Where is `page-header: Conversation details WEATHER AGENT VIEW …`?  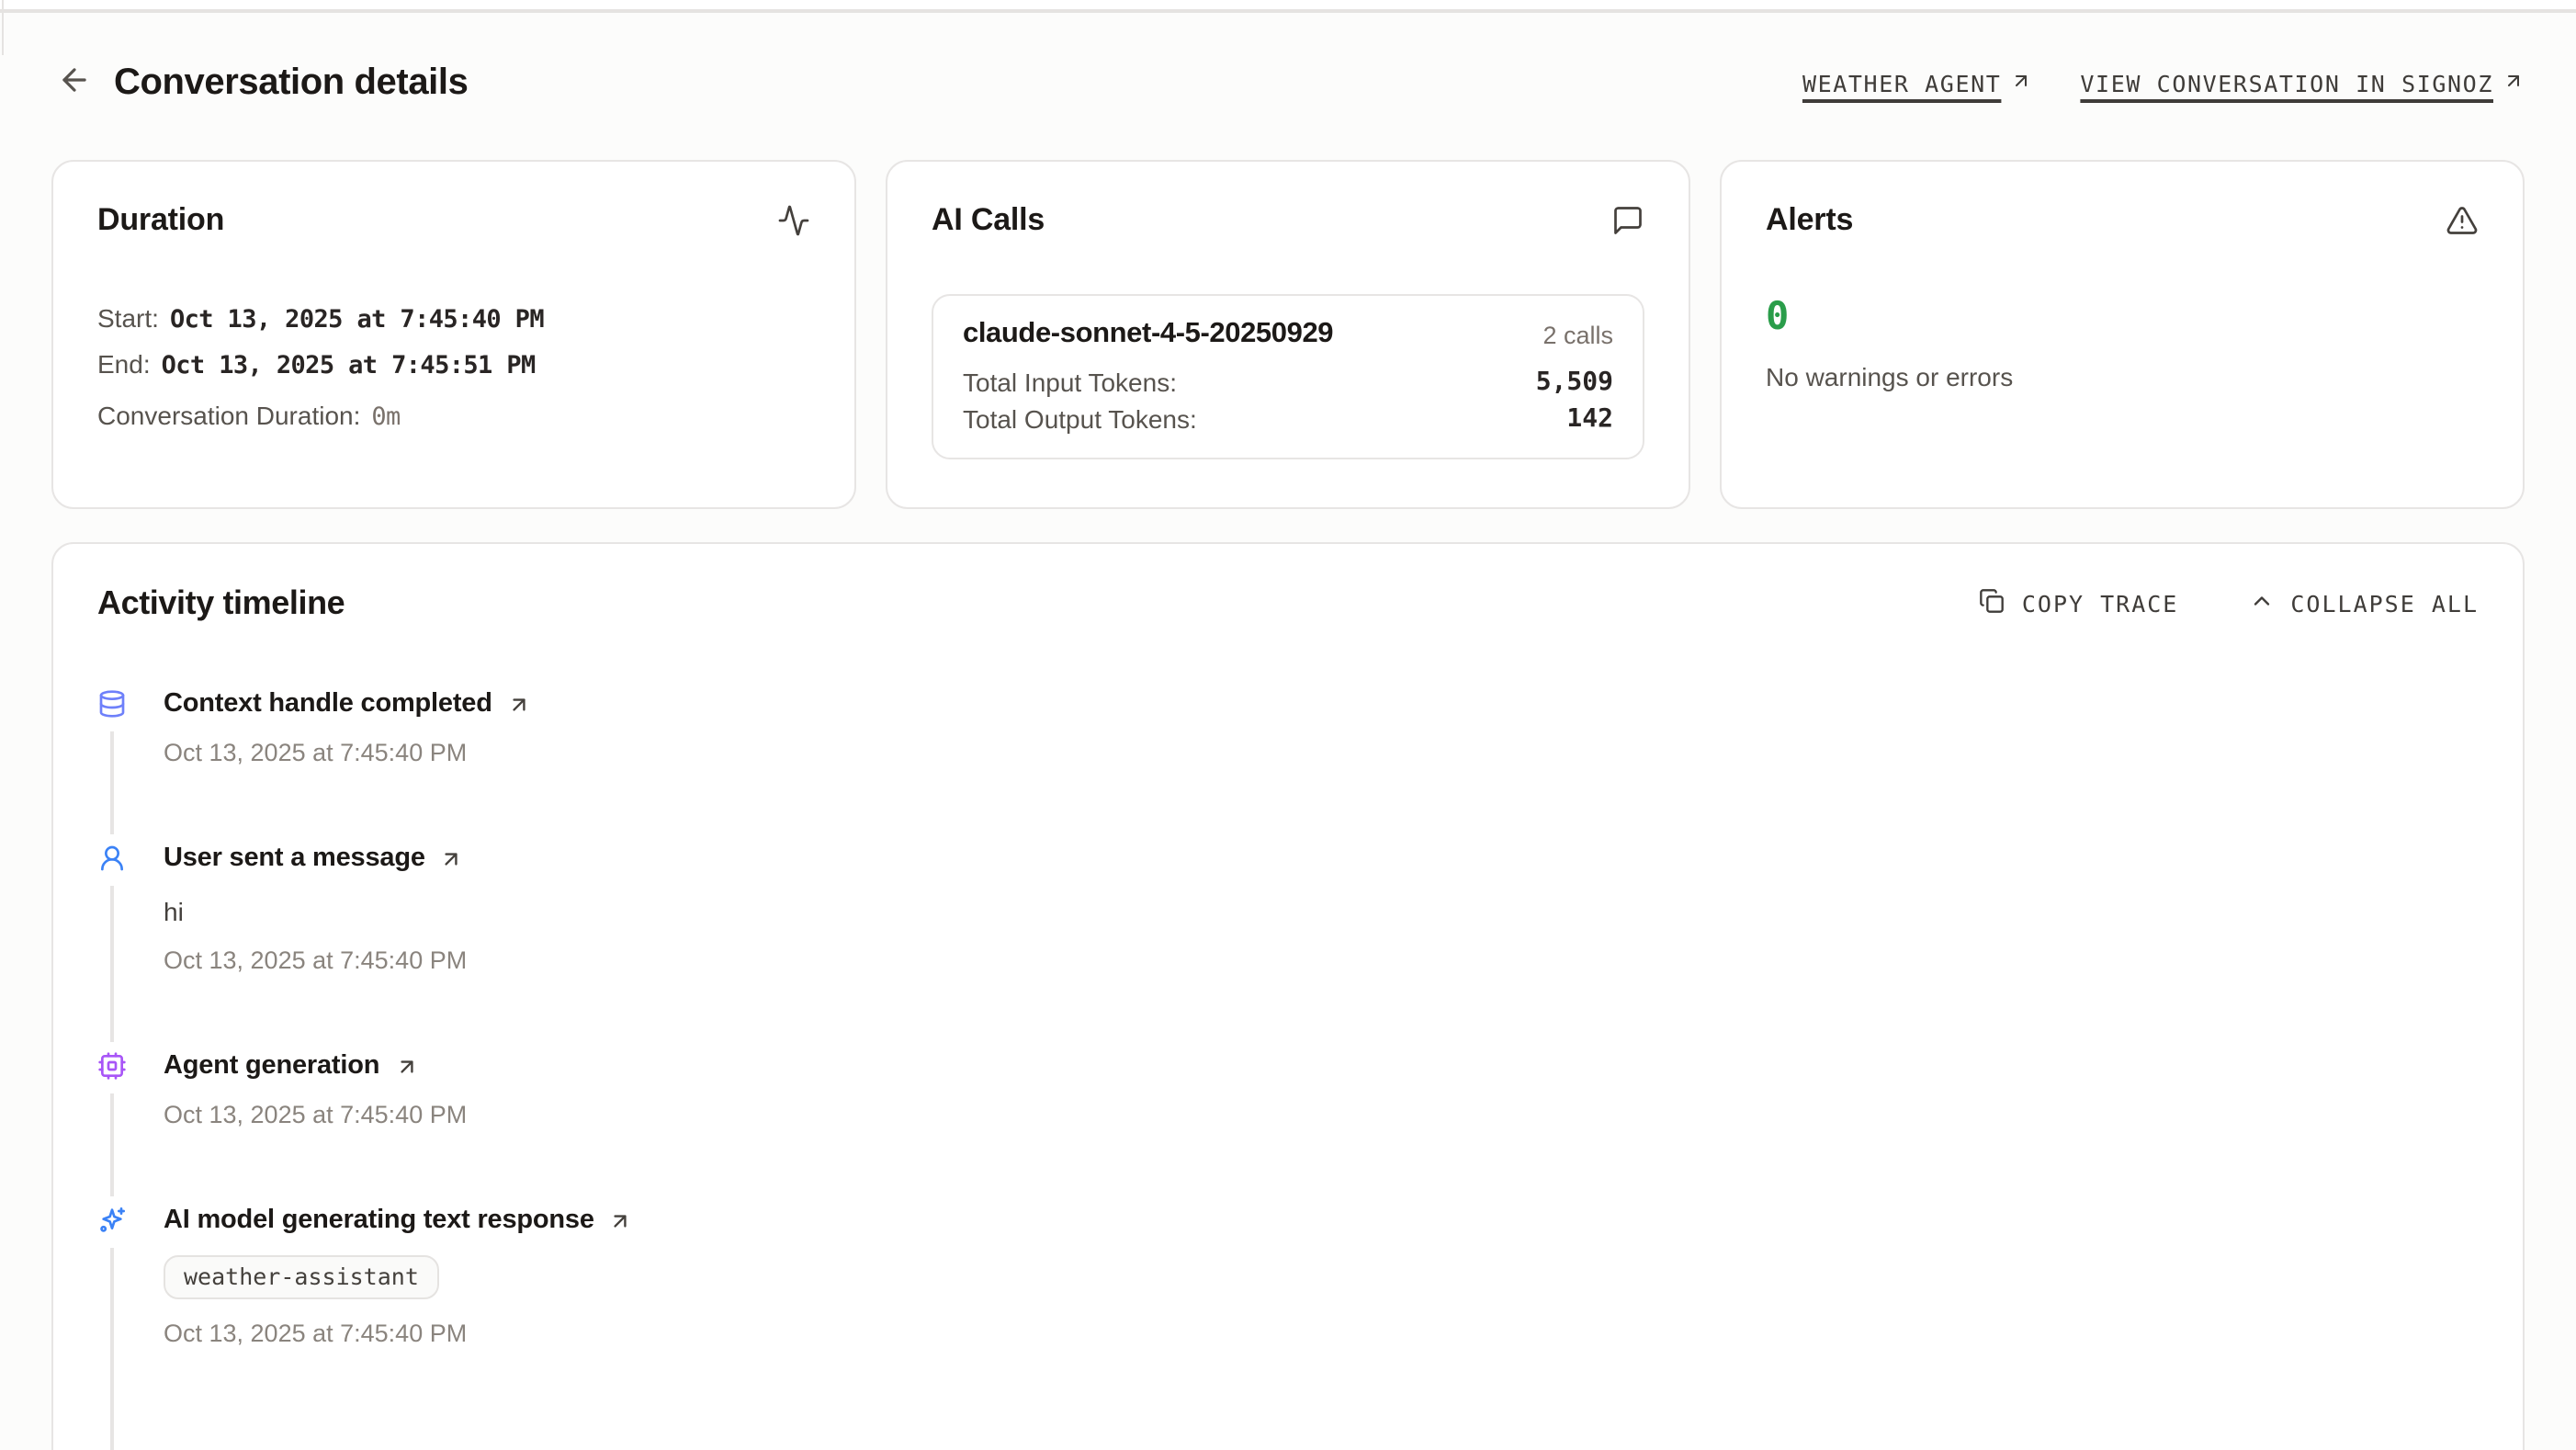 page-header: Conversation details WEATHER AGENT VIEW … is located at coordinates (1288, 82).